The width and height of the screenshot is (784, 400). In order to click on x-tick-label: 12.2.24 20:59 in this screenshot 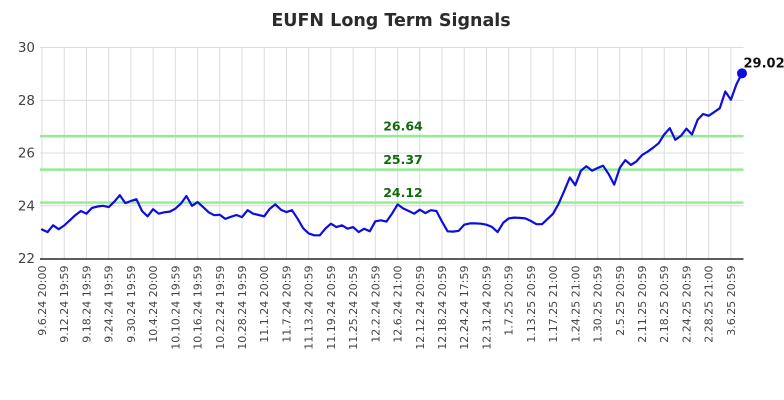, I will do `click(375, 304)`.